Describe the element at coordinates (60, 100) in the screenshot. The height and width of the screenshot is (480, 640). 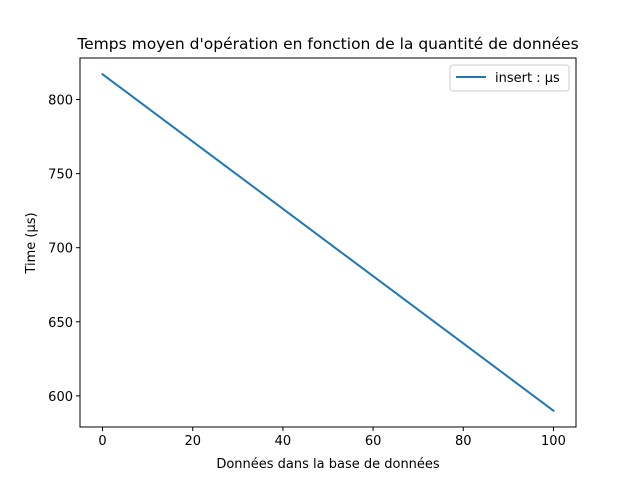
I see `y-tick-label: 800` at that location.